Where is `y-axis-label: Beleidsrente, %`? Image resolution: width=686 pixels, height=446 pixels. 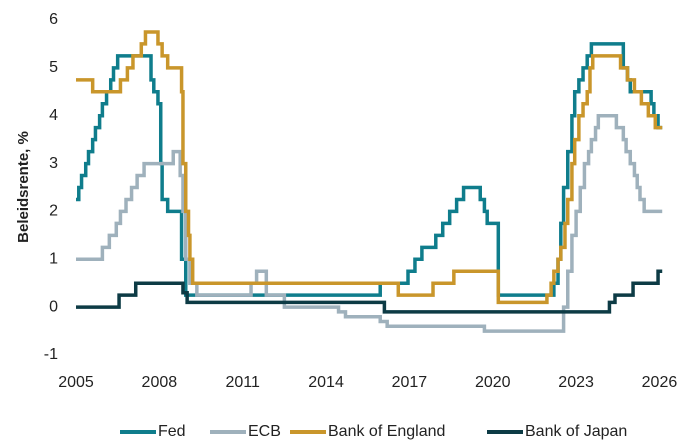
y-axis-label: Beleidsrente, % is located at coordinates (23, 187).